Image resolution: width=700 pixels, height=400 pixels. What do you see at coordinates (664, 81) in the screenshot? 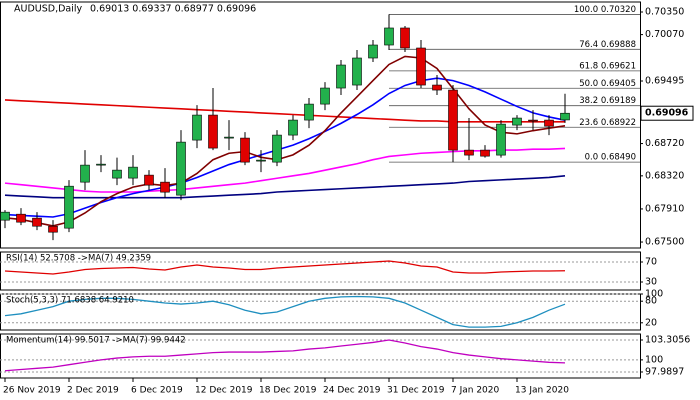
I see `y-tick-label: 0.69495` at bounding box center [664, 81].